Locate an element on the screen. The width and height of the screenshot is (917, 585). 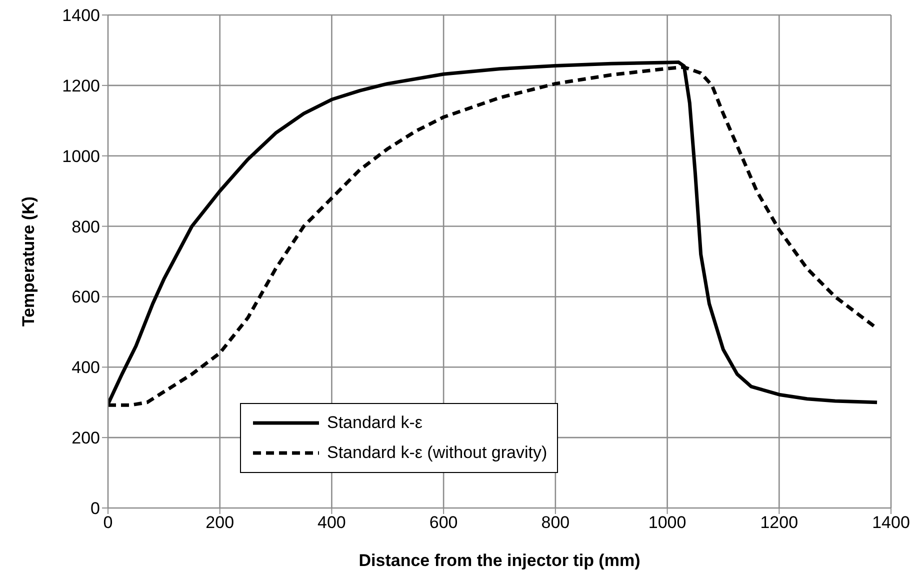
y-tick-label: 200 is located at coordinates (86, 438).